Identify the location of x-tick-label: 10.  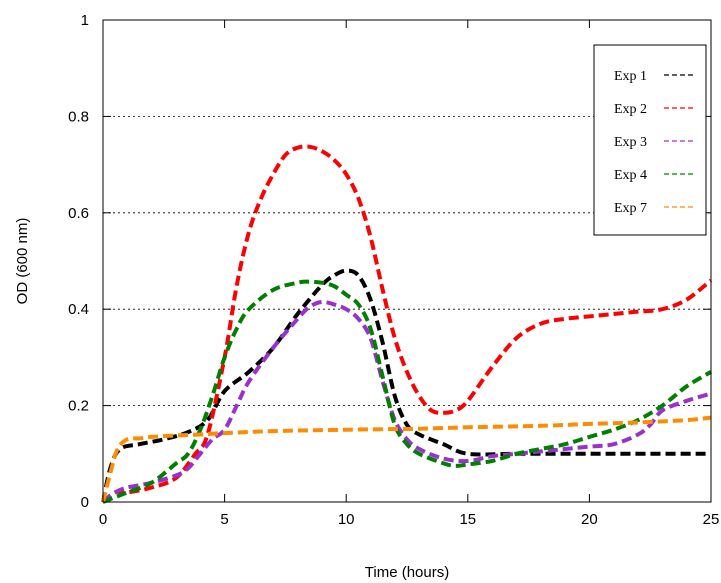
(346, 519).